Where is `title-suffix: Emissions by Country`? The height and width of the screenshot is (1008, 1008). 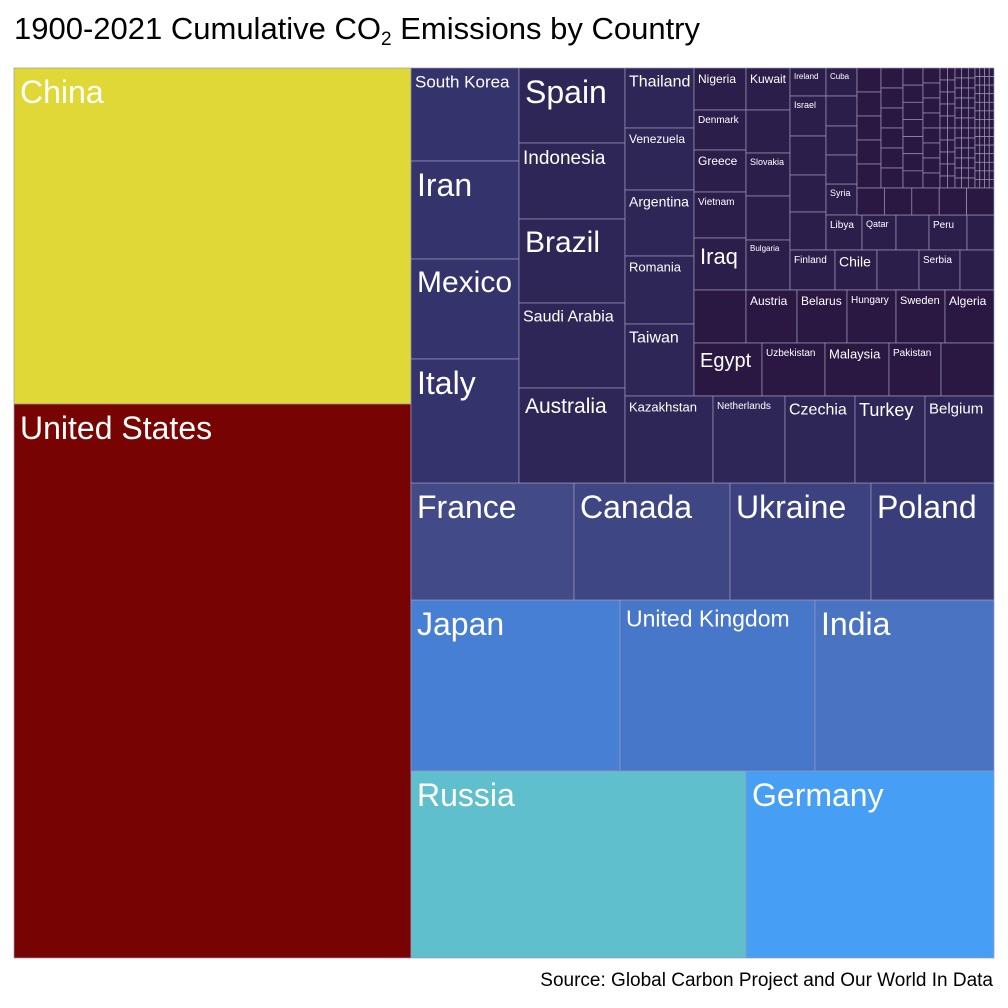
title-suffix: Emissions by Country is located at coordinates (546, 28).